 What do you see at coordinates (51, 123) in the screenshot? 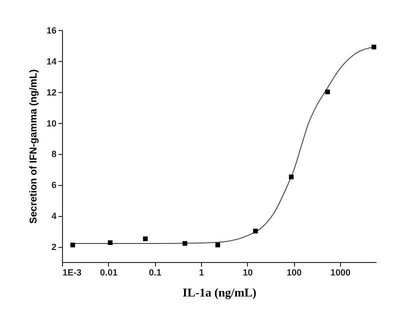
I see `y-tick-label: 10` at bounding box center [51, 123].